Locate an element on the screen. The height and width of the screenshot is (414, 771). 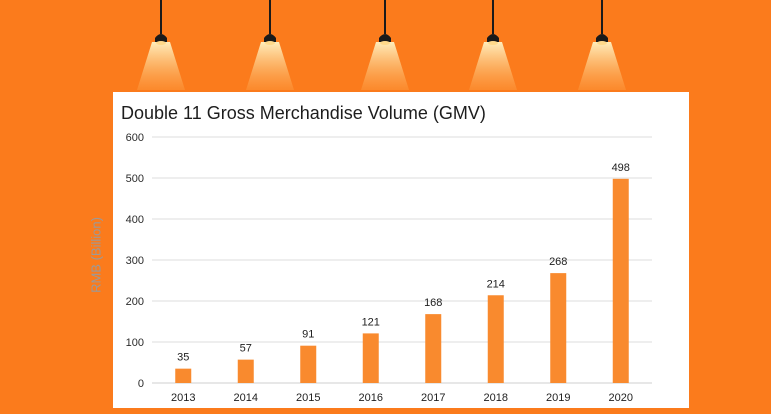
y-axis-ticks: 0 100 200 300 400 500 600 is located at coordinates (135, 261).